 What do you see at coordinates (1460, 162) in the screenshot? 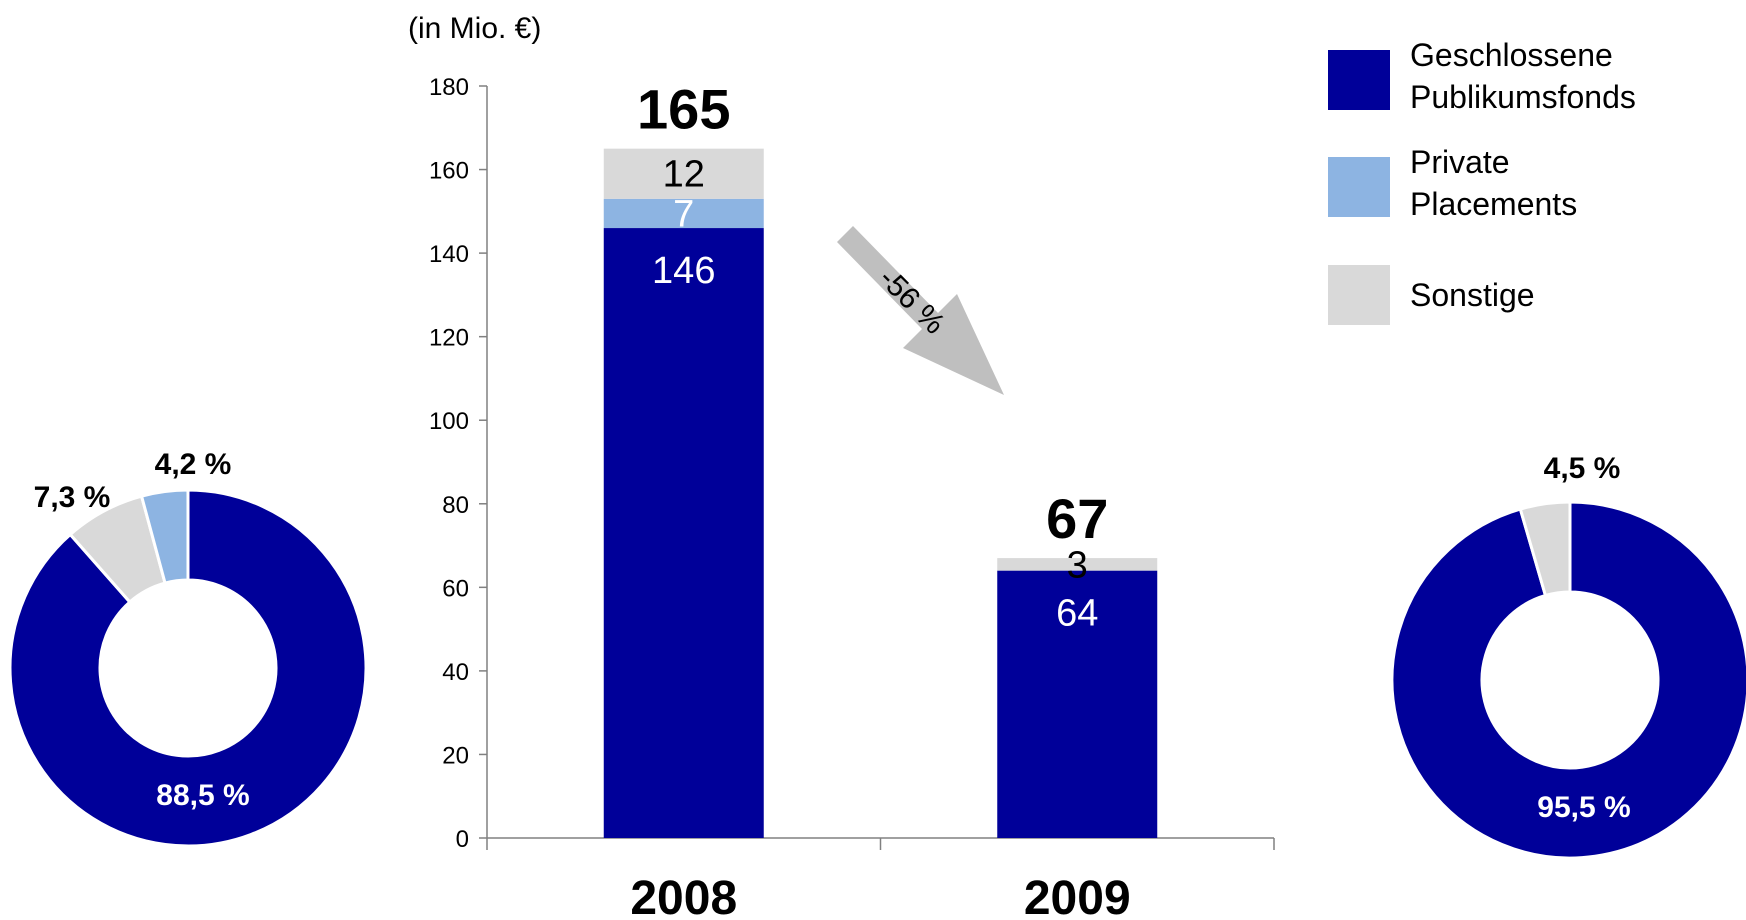
I see `legend-label: Private` at bounding box center [1460, 162].